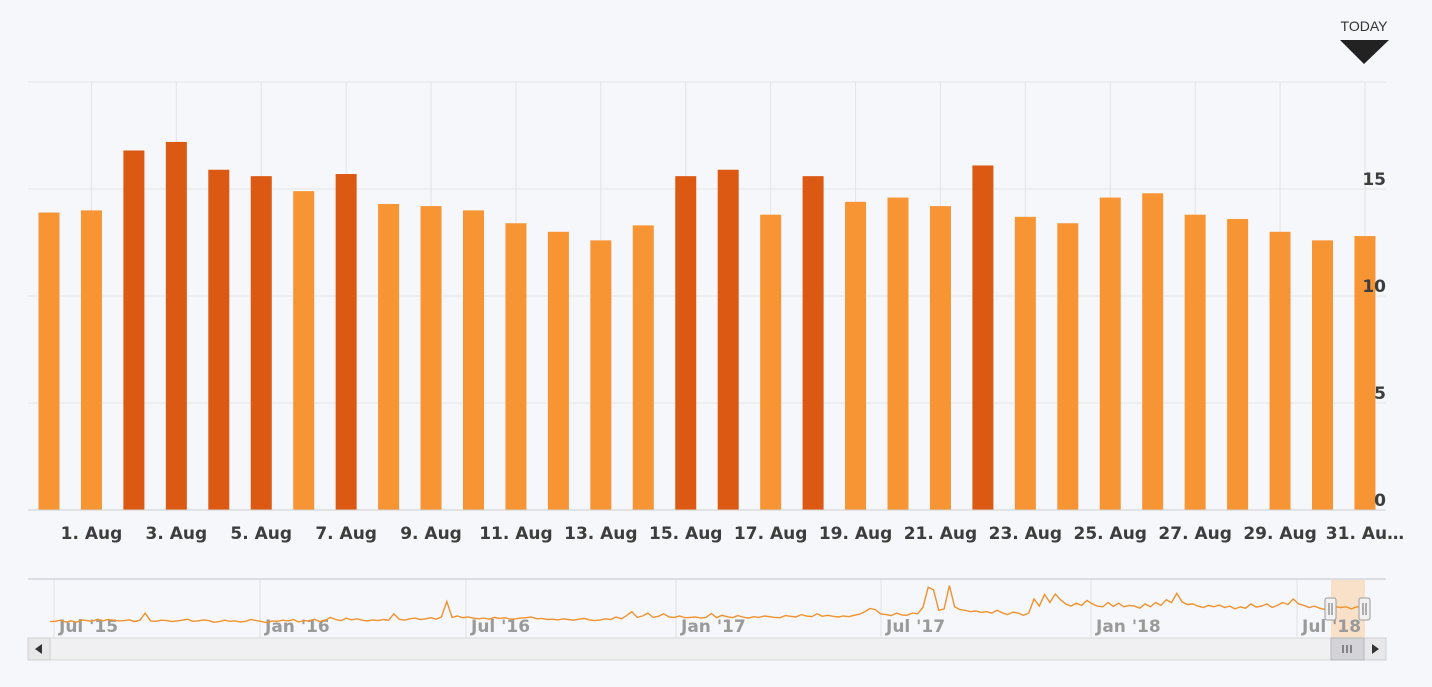 The image size is (1432, 687). I want to click on y-axis-ticks: 0 5 10 15, so click(1374, 340).